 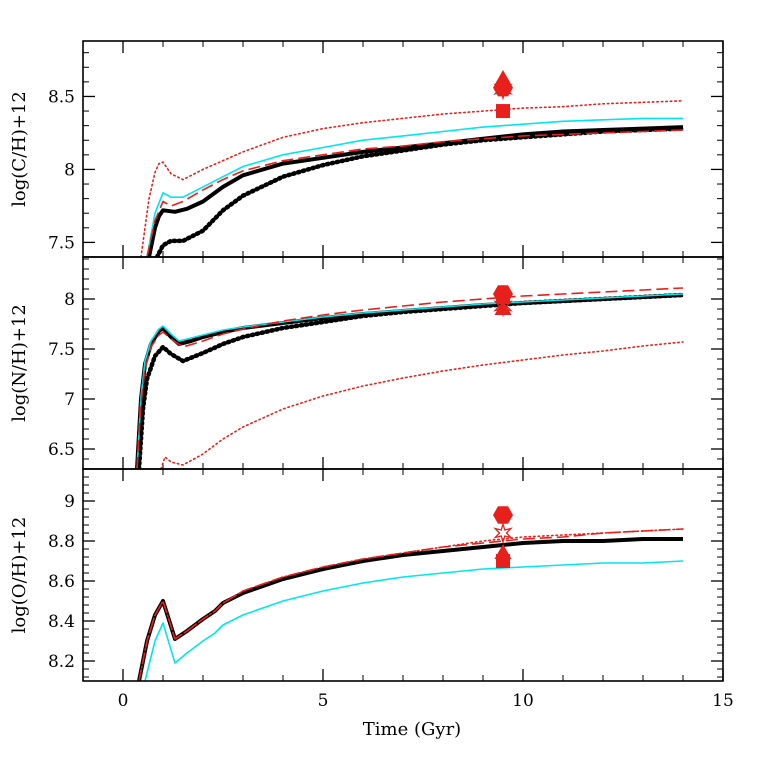 I want to click on y-tick-label: 8.8, so click(x=61, y=542).